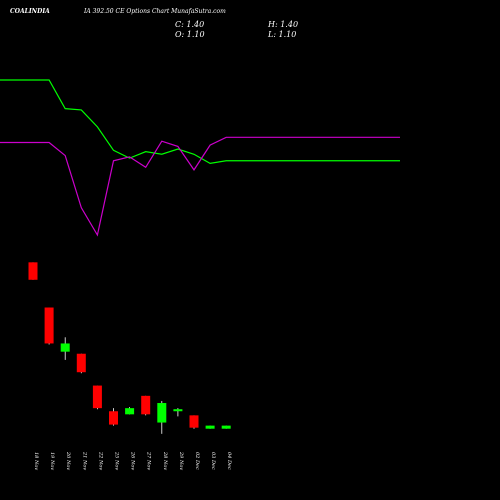 The width and height of the screenshot is (500, 500). I want to click on x-tick-label: 26 Nov, so click(133, 460).